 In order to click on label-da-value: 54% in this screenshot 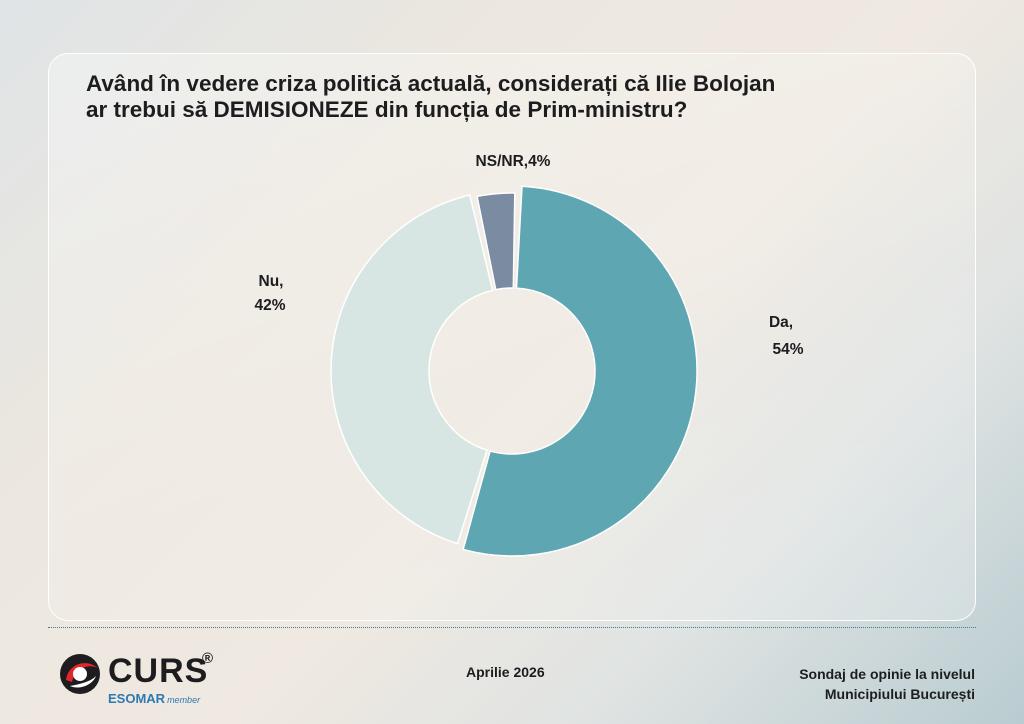, I will do `click(787, 349)`.